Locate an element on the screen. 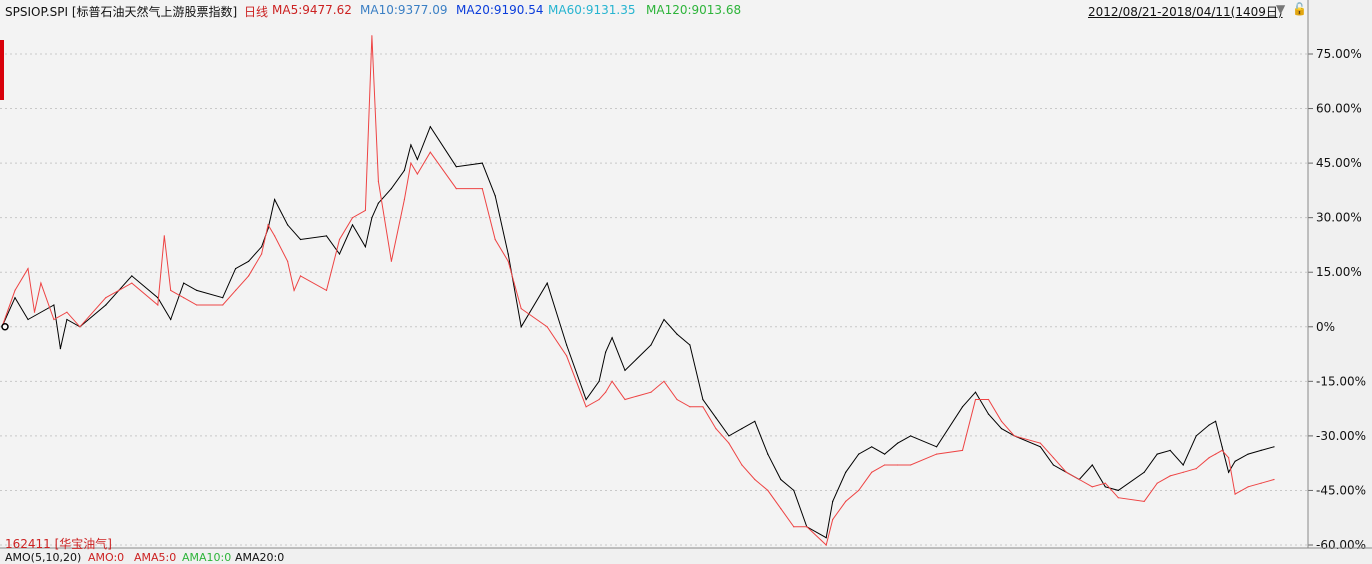  ma10-label: MA10:9377.09 is located at coordinates (404, 10).